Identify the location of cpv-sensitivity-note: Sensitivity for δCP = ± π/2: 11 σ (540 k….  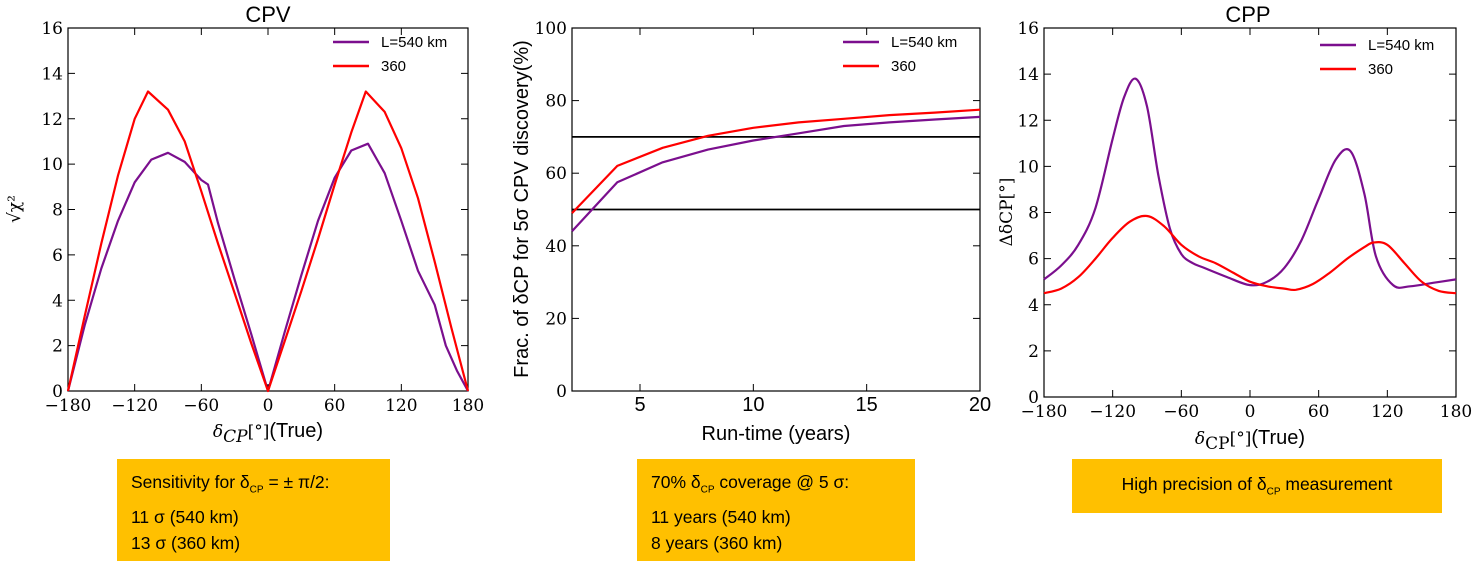
(253, 510).